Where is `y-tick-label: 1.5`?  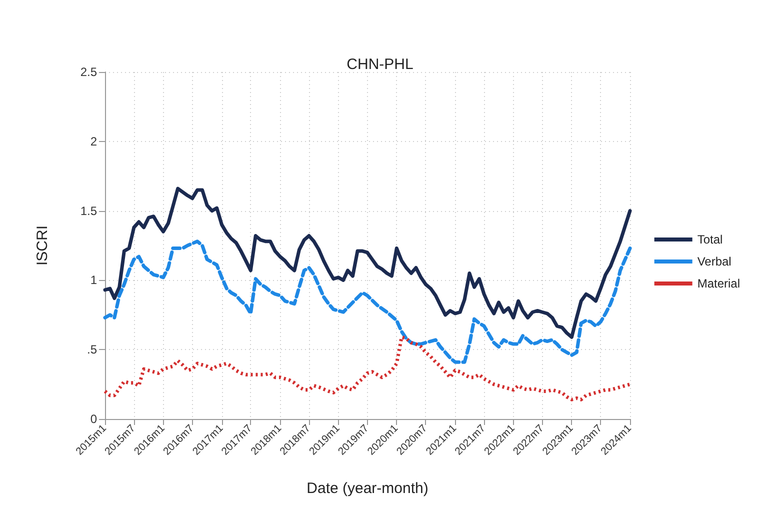
y-tick-label: 1.5 is located at coordinates (89, 211).